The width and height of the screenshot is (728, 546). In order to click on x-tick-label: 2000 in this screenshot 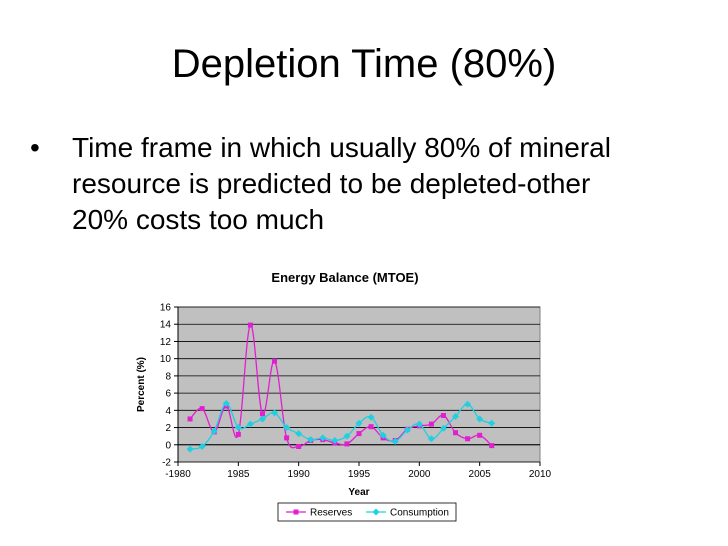, I will do `click(419, 474)`.